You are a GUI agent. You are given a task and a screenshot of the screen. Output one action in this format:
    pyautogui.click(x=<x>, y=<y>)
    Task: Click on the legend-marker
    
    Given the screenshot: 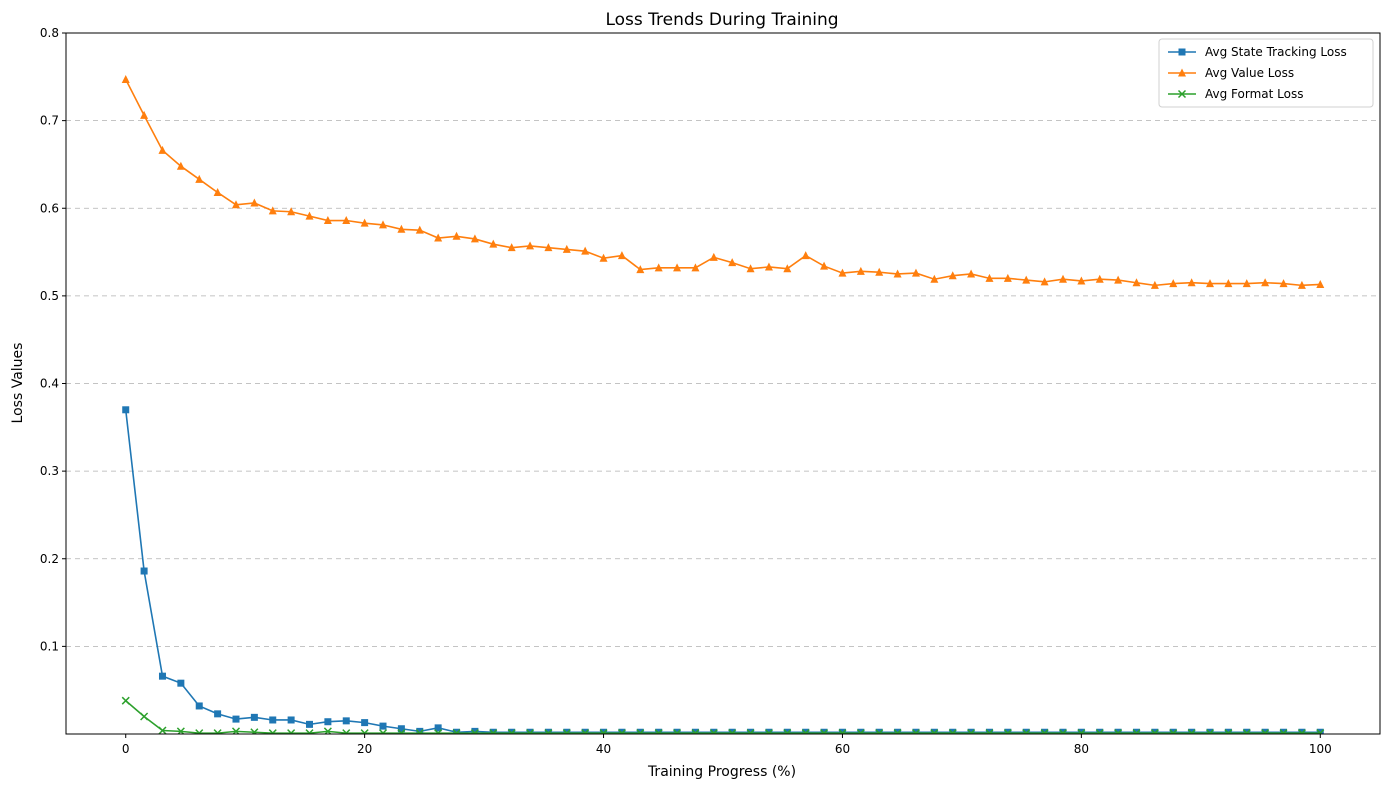 What is the action you would take?
    pyautogui.click(x=1182, y=94)
    